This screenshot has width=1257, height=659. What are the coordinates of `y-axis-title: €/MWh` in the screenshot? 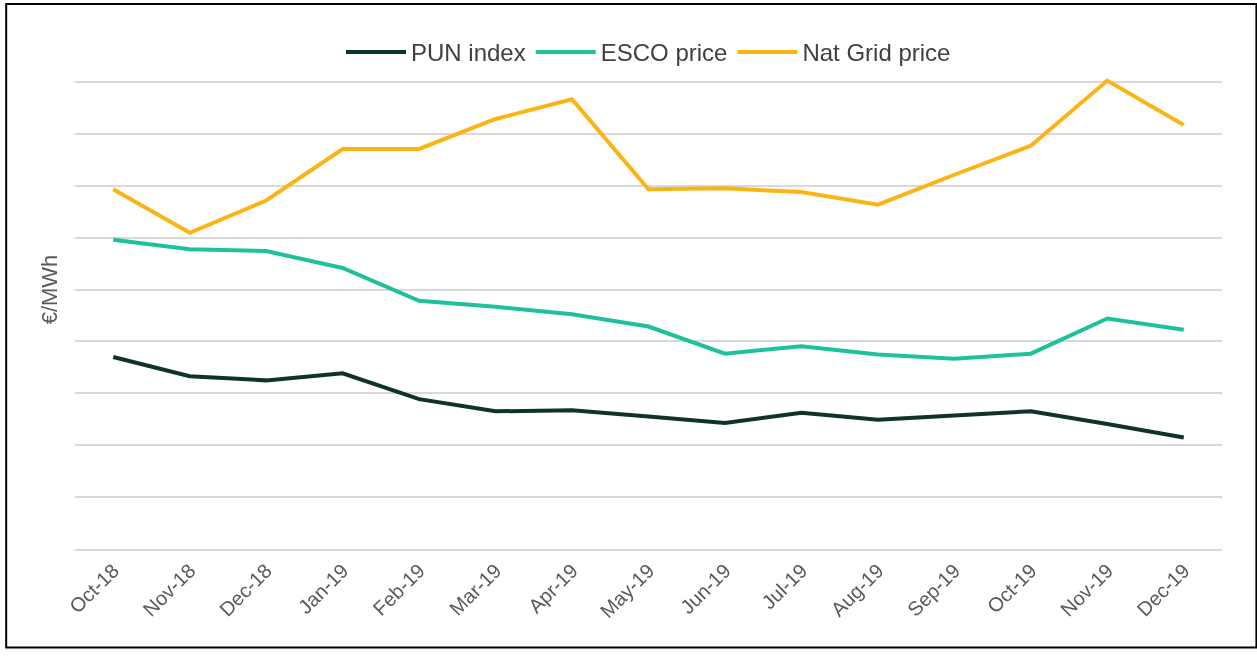 It's located at (49, 289).